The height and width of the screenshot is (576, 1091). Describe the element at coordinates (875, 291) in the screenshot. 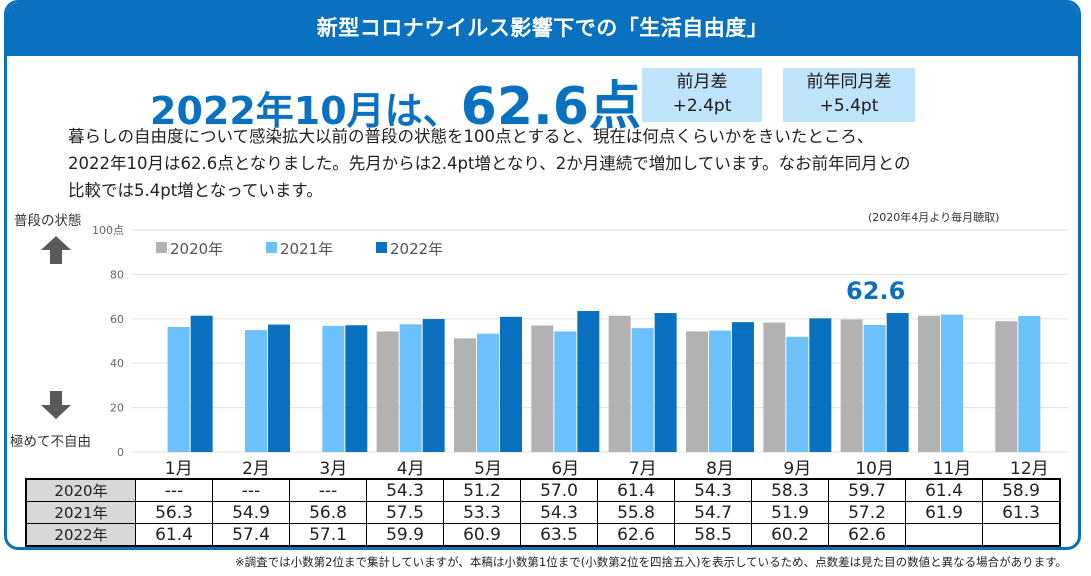

I see `annotation-label: 62.6` at that location.